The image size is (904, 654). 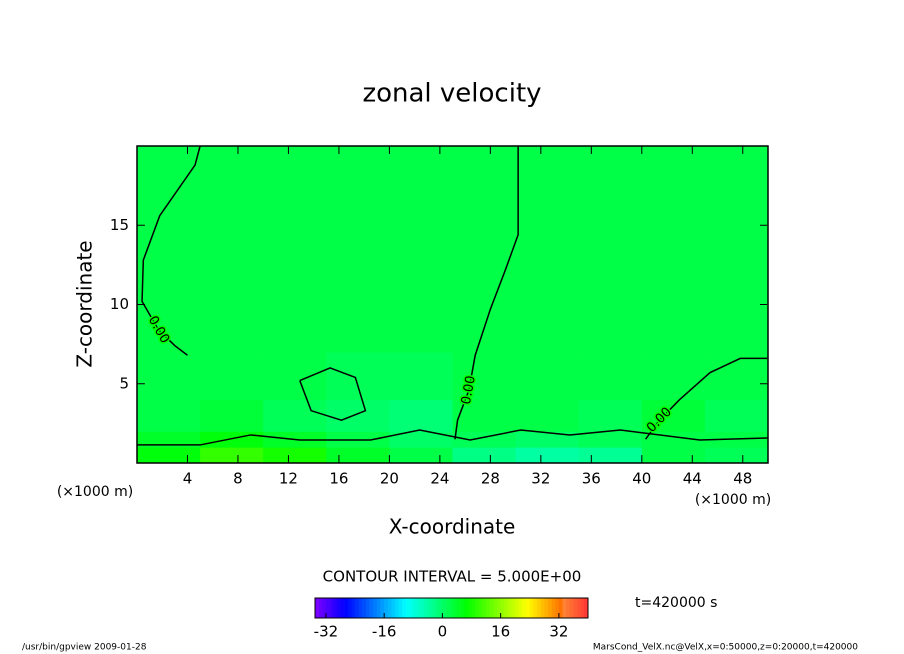 What do you see at coordinates (338, 479) in the screenshot?
I see `x-tick-label: 16` at bounding box center [338, 479].